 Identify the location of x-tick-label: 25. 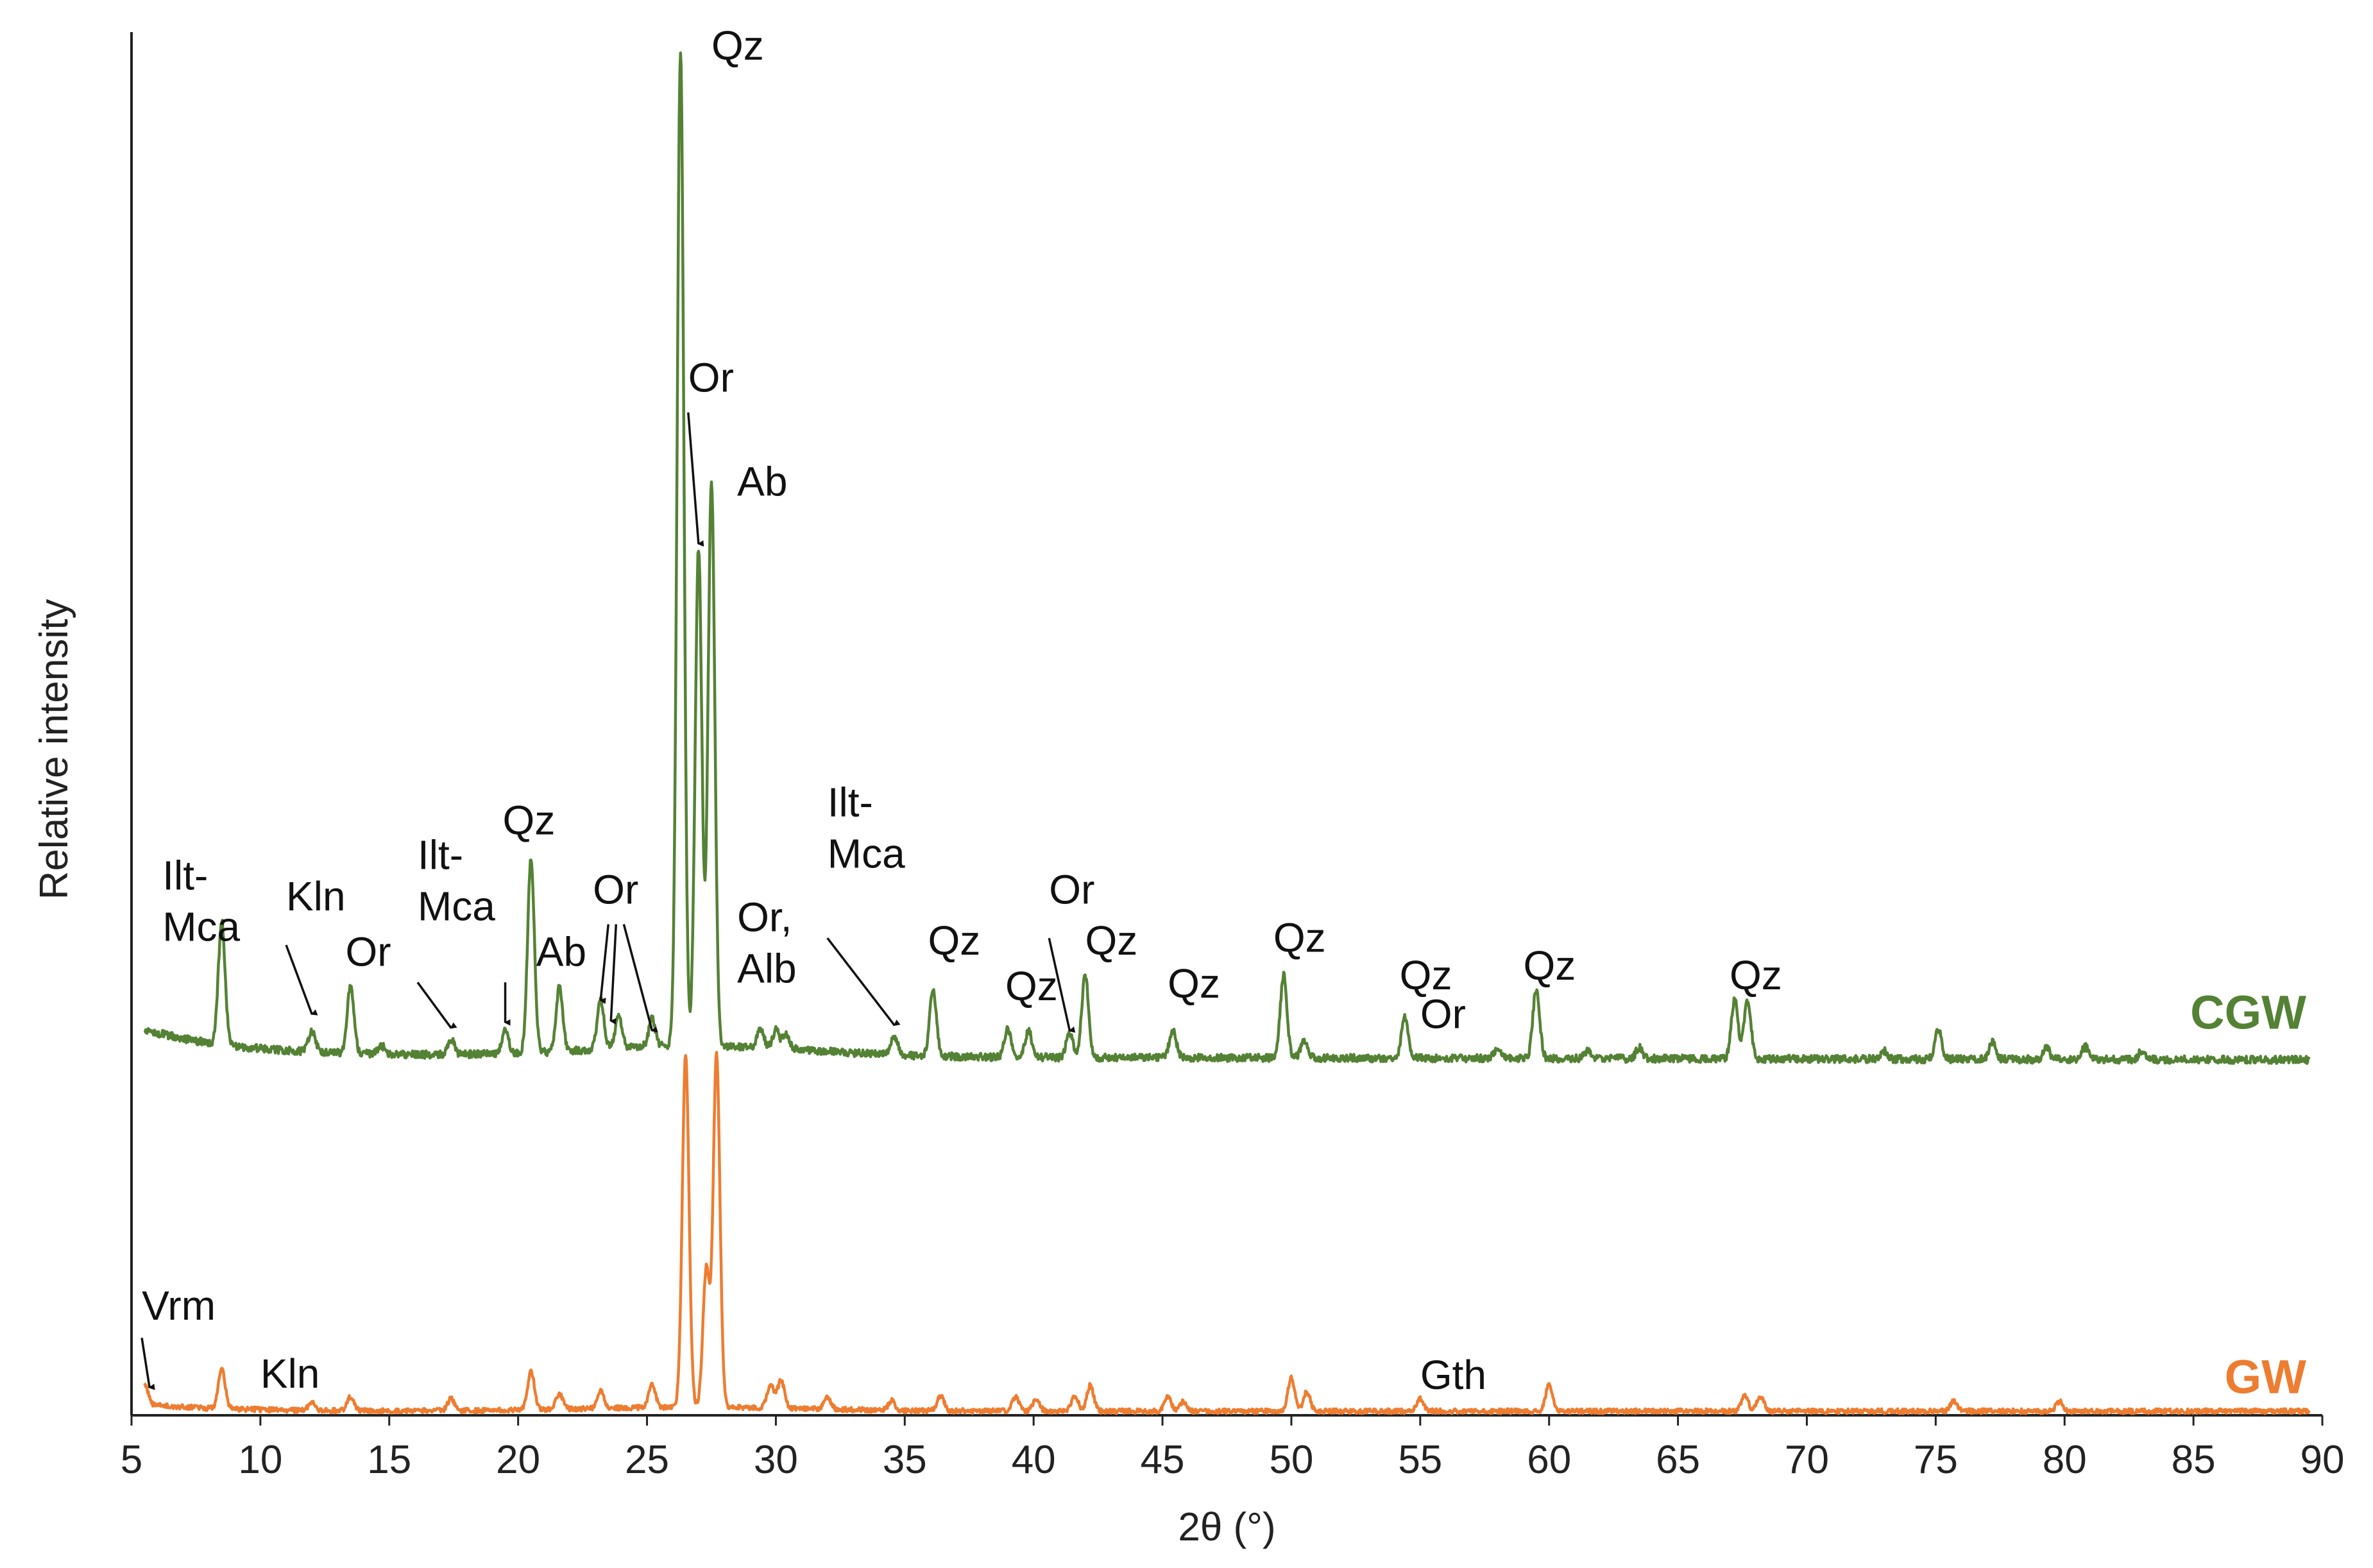
(647, 1460).